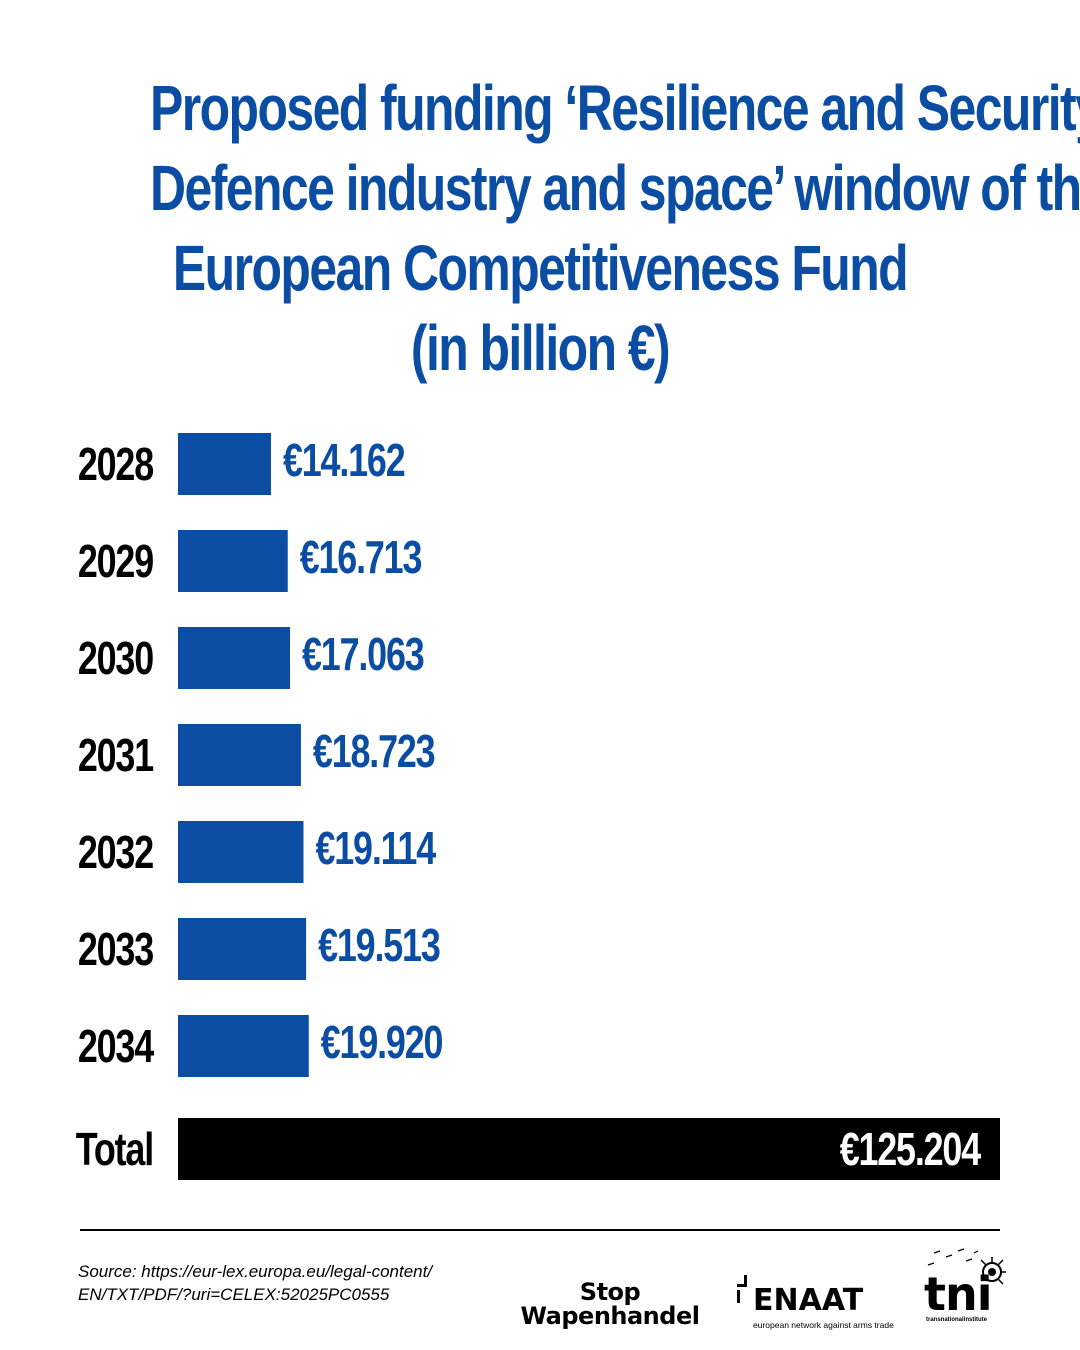 The image size is (1080, 1350). I want to click on total-value-label: €125.204, so click(911, 1149).